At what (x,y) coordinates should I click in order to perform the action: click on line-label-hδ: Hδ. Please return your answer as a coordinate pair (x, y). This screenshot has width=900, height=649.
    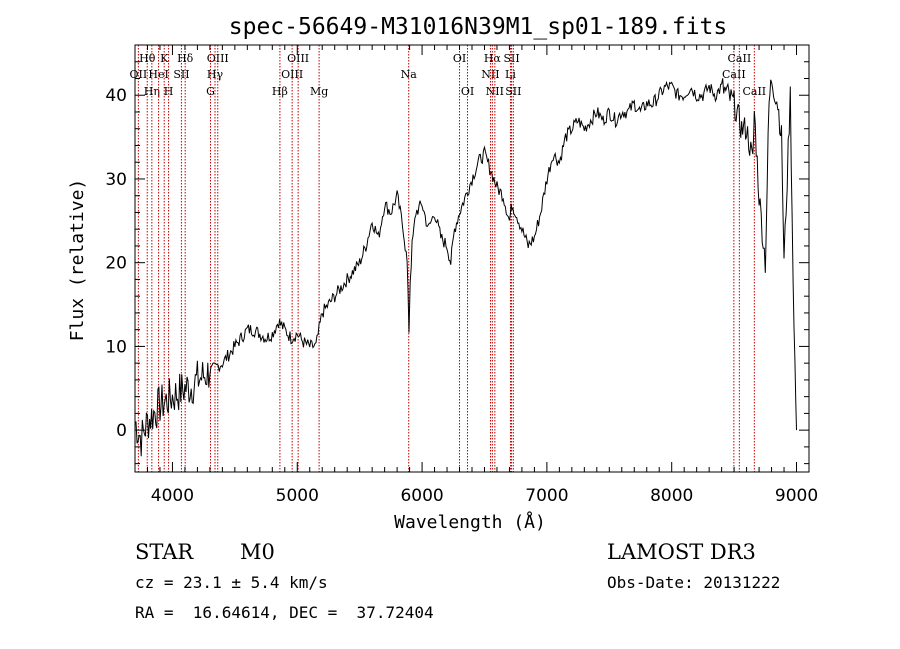
    Looking at the image, I should click on (185, 58).